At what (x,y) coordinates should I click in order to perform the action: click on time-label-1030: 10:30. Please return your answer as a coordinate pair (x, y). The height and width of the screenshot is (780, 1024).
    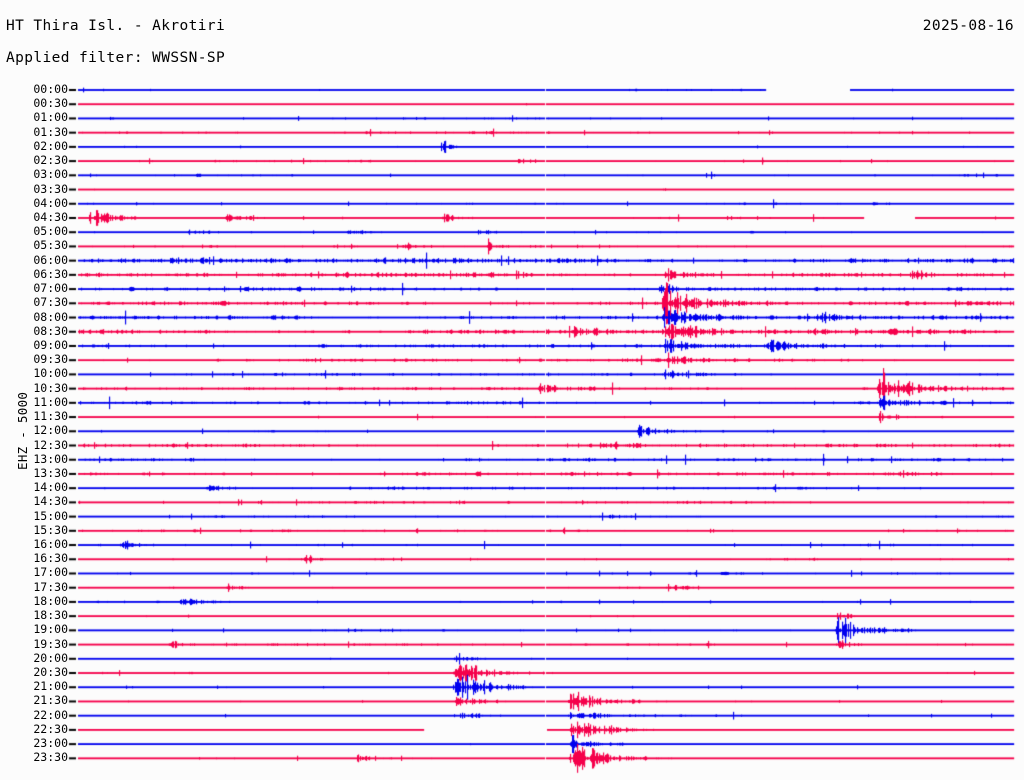
    Looking at the image, I should click on (50, 387).